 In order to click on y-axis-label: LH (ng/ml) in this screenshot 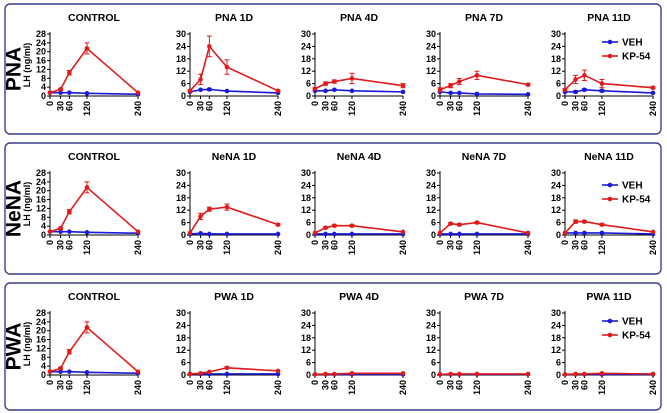, I will do `click(27, 204)`.